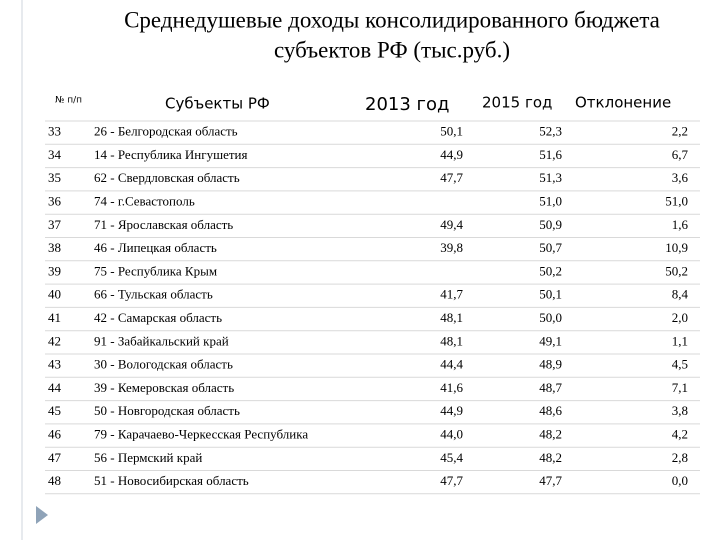  I want to click on cell-number: 49,4, so click(451, 224).